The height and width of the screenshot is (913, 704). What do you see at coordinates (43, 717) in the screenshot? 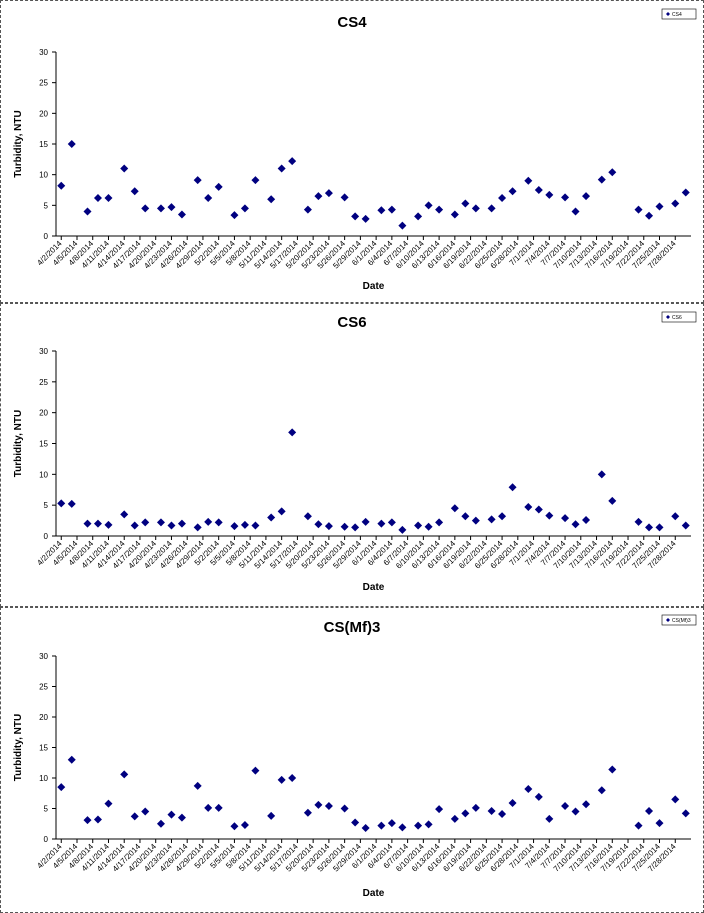
I see `y-tick-label: 20` at bounding box center [43, 717].